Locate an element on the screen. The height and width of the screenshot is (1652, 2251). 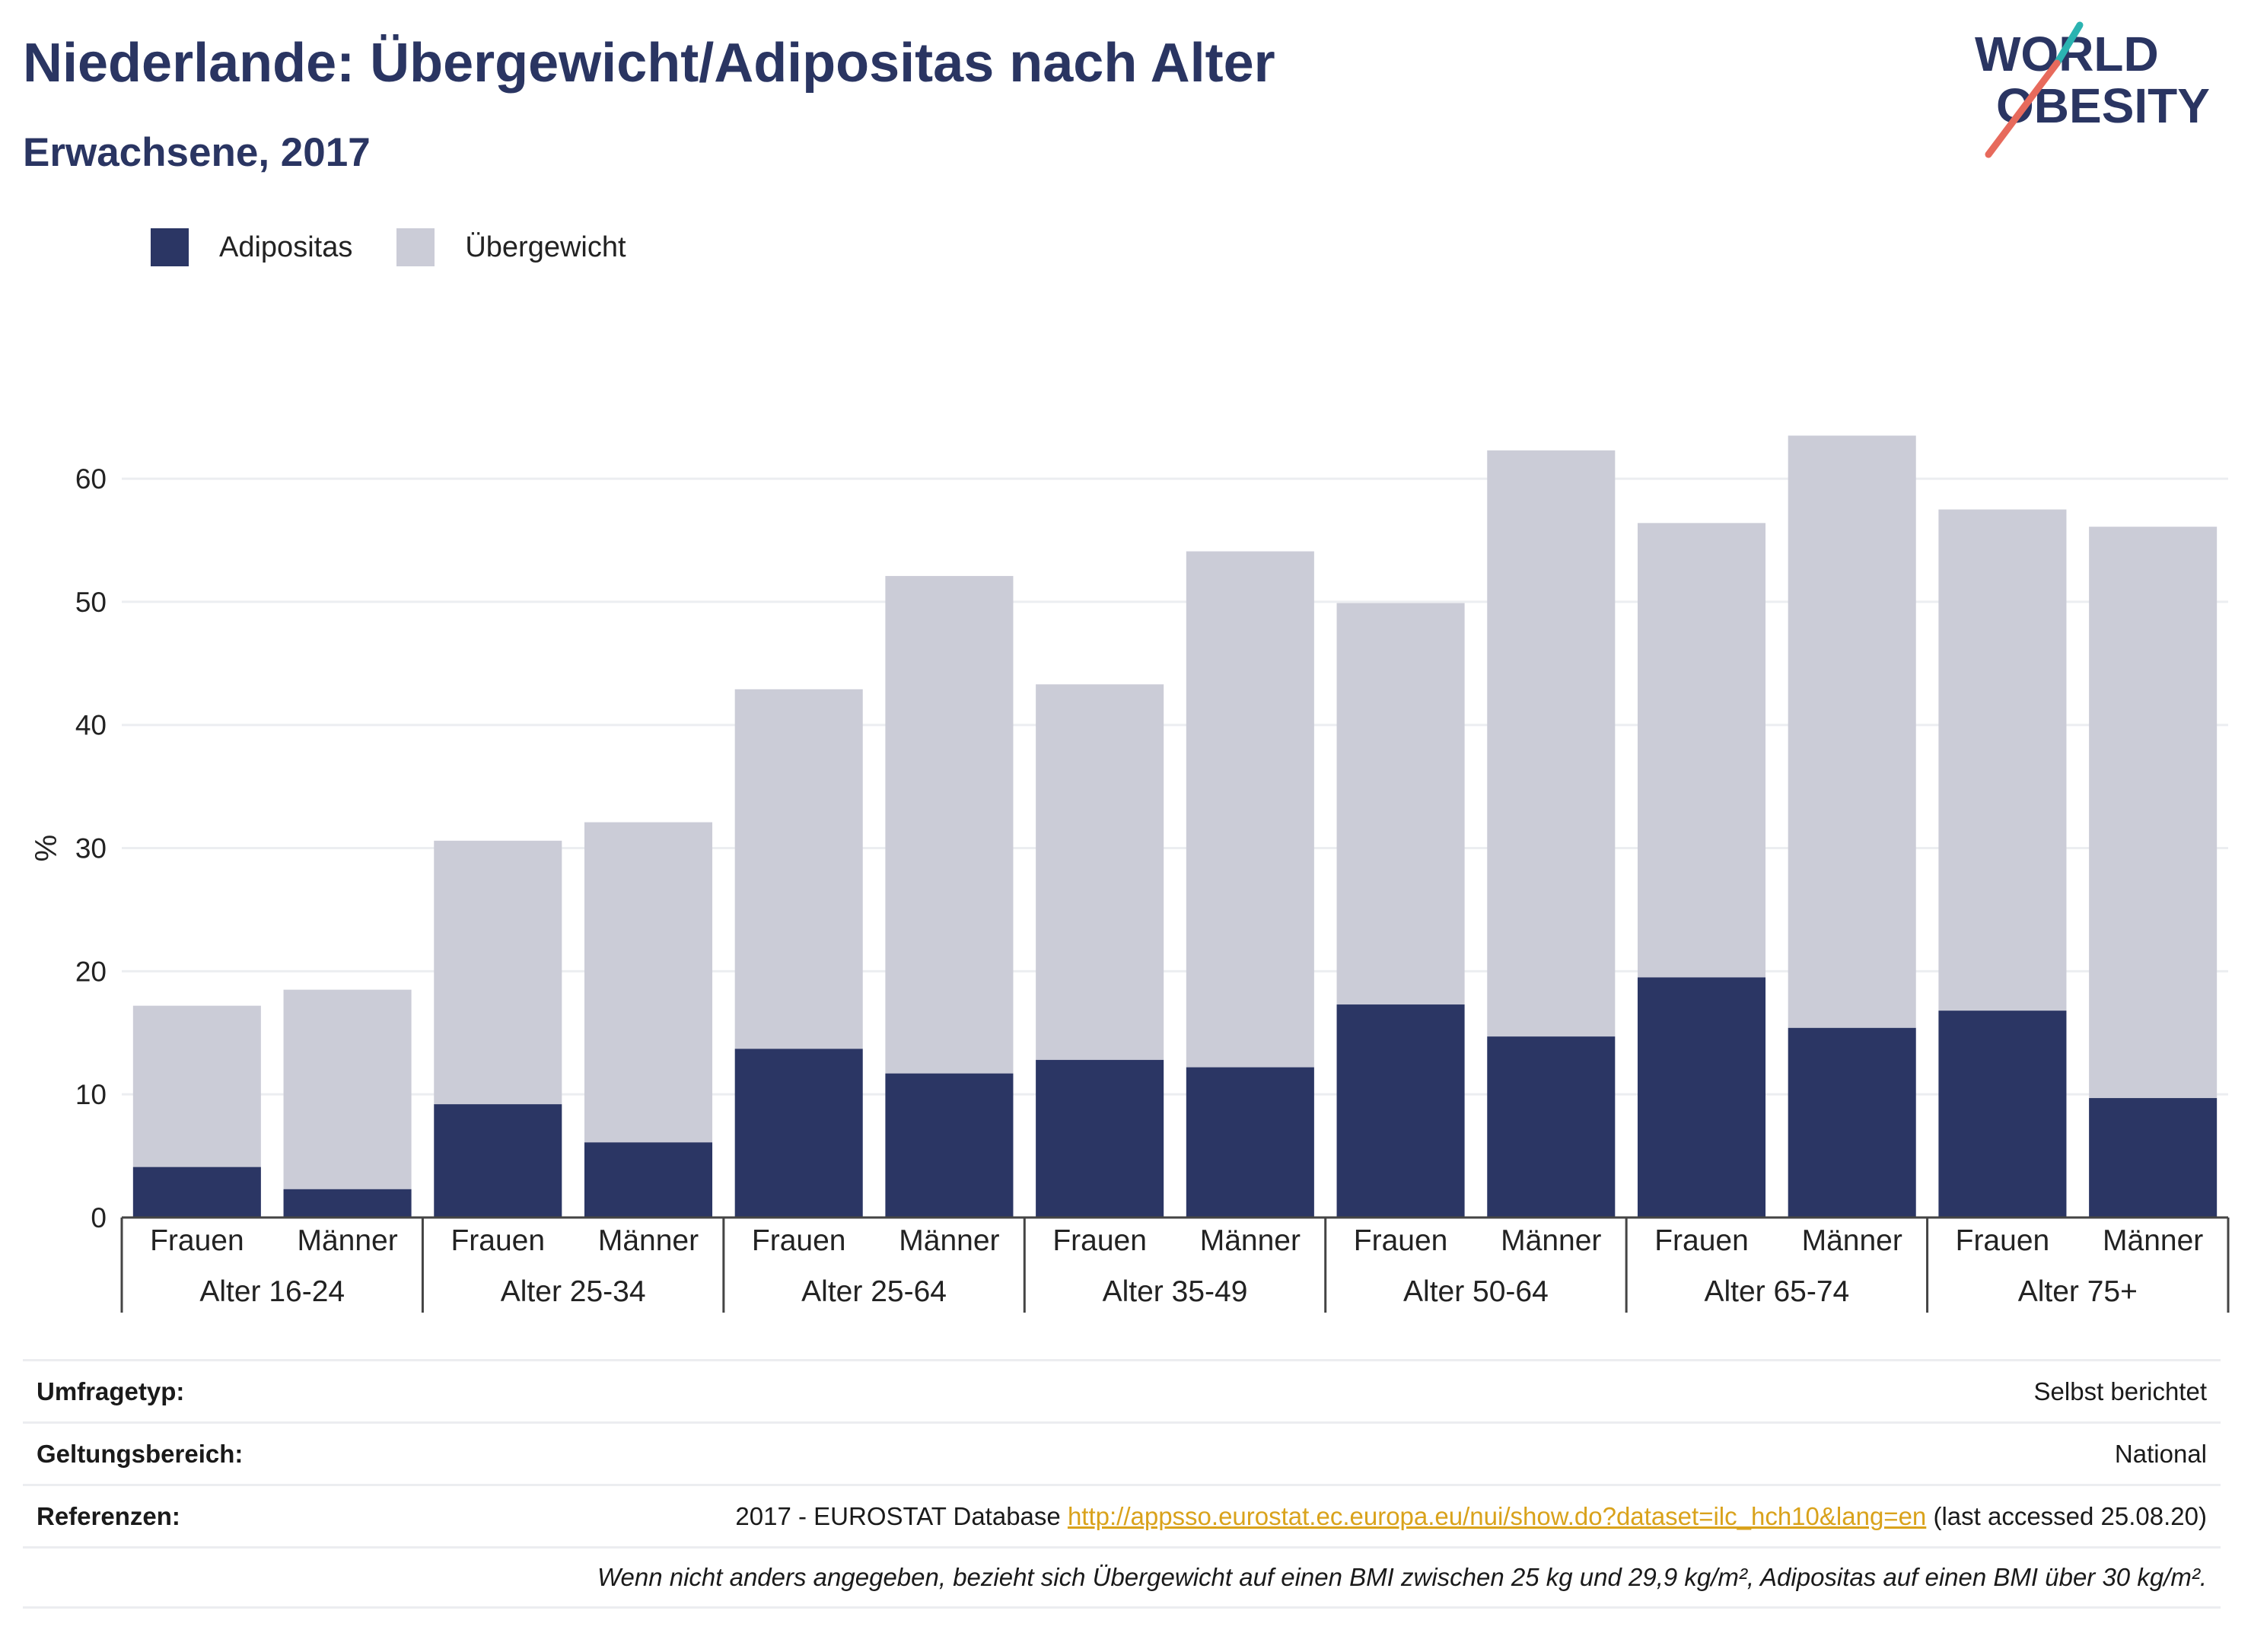
info-row-scope: Geltungsbereich: National is located at coordinates (1122, 1452).